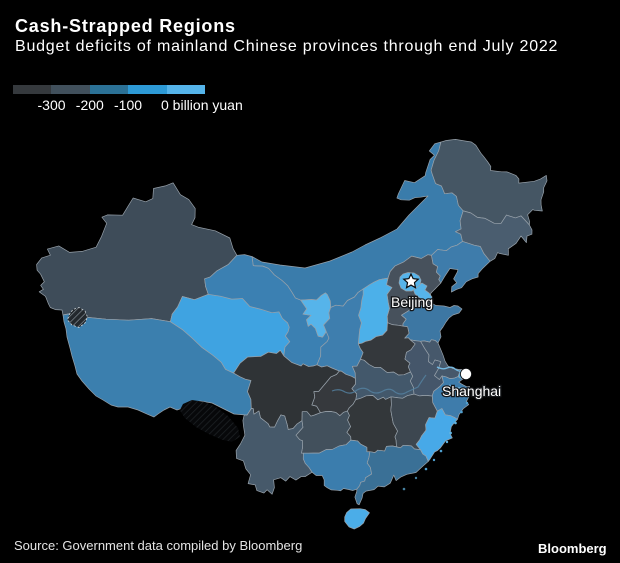 The width and height of the screenshot is (620, 563). What do you see at coordinates (471, 391) in the screenshot?
I see `svg-text: Shanghai` at bounding box center [471, 391].